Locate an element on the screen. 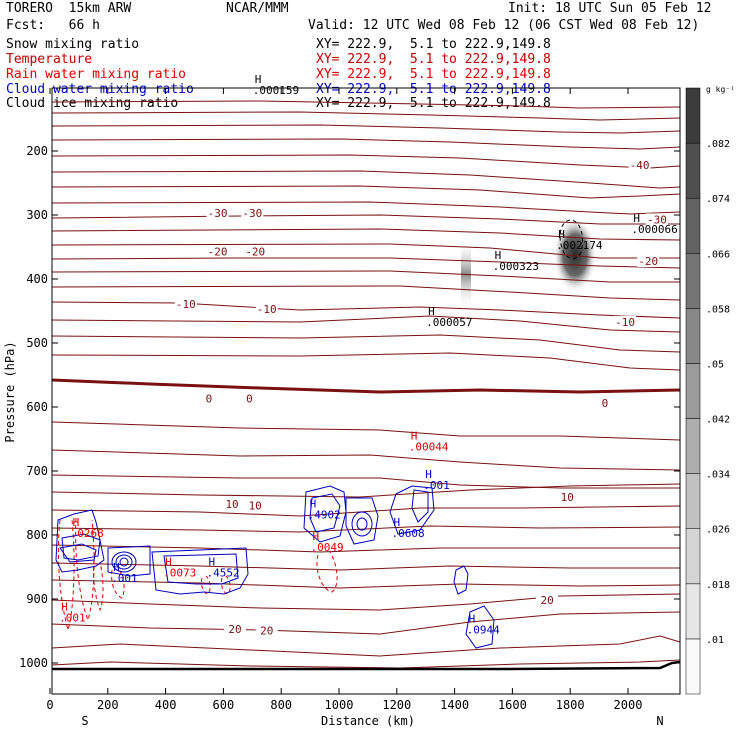  extremum-value: .0944 is located at coordinates (483, 630).